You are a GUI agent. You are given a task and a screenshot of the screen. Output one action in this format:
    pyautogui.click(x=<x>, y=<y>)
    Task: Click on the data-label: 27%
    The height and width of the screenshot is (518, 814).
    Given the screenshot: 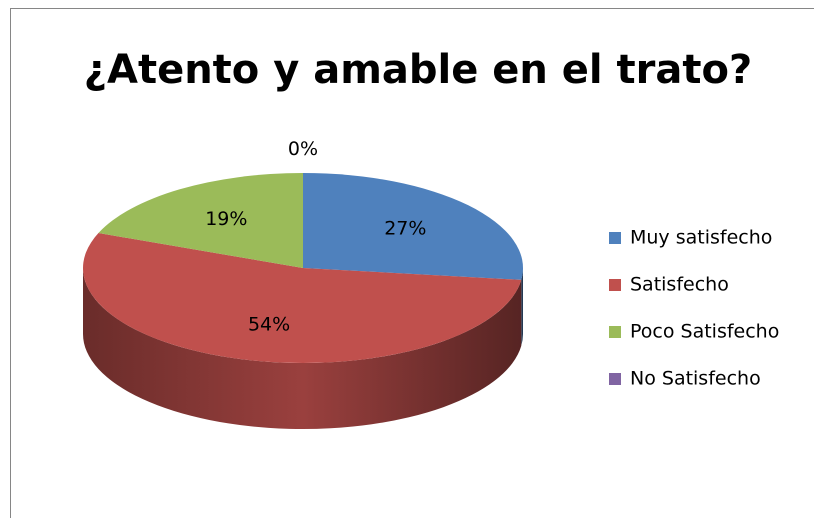 What is the action you would take?
    pyautogui.click(x=405, y=229)
    